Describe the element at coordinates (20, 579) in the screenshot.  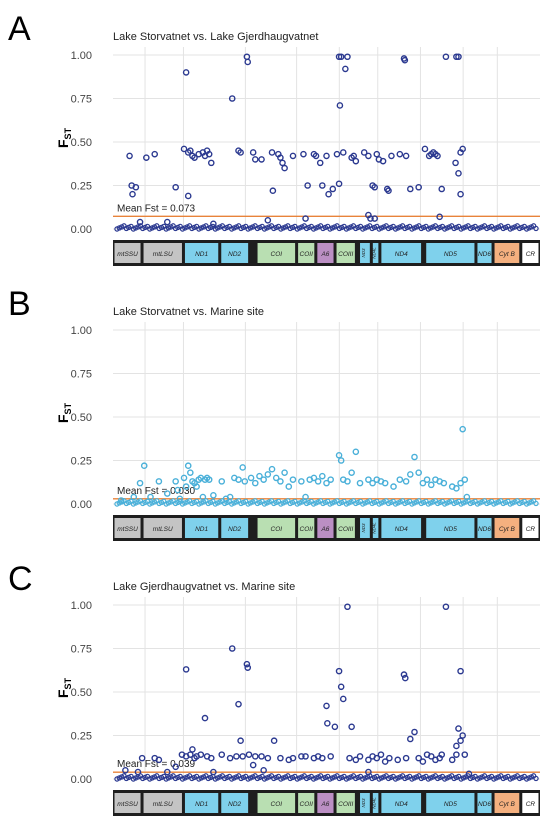
I see `panel-letter: C` at that location.